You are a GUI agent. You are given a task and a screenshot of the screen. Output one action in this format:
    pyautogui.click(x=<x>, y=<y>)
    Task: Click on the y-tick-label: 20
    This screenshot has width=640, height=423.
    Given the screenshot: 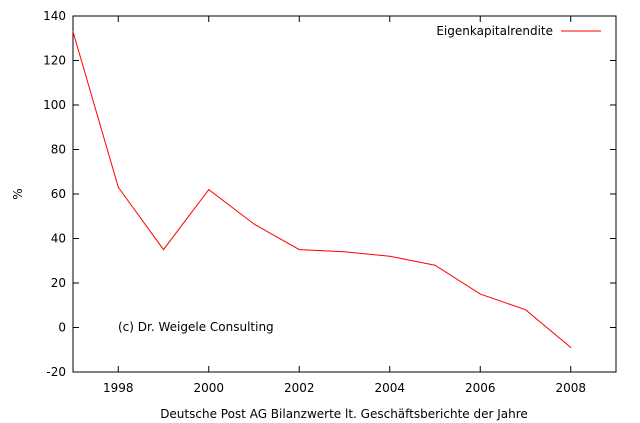 What is the action you would take?
    pyautogui.click(x=58, y=283)
    